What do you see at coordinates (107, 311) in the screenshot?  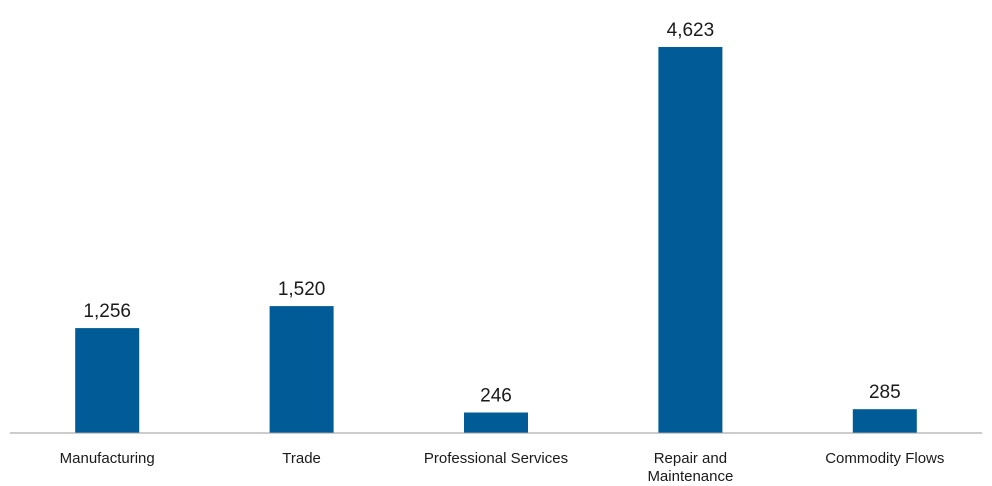 I see `bar-value-label: 1,256` at bounding box center [107, 311].